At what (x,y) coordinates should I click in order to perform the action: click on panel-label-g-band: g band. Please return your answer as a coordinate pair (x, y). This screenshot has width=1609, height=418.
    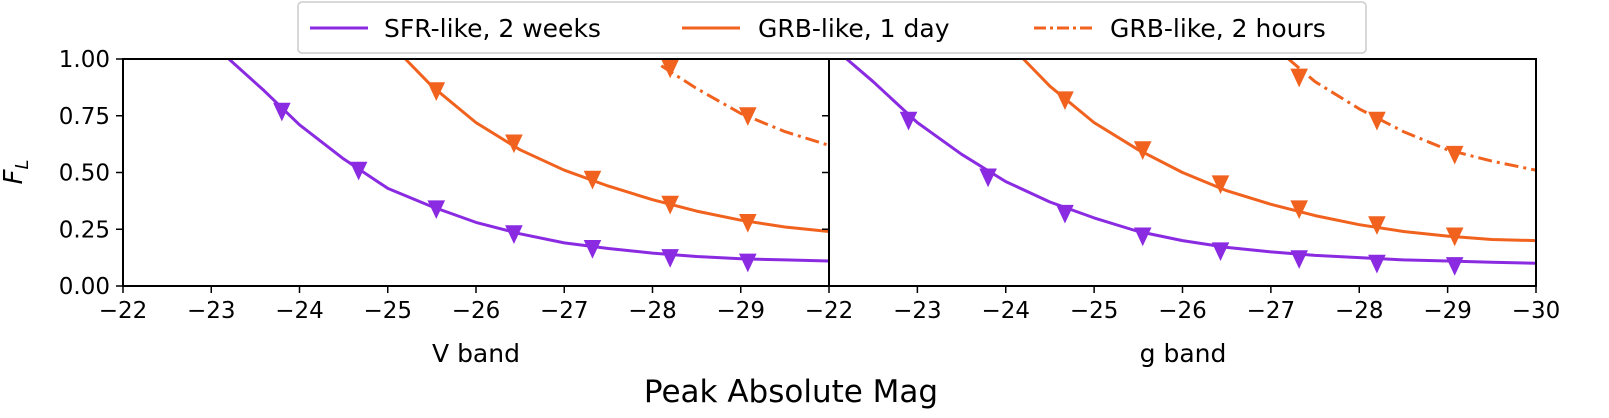
    Looking at the image, I should click on (1183, 353).